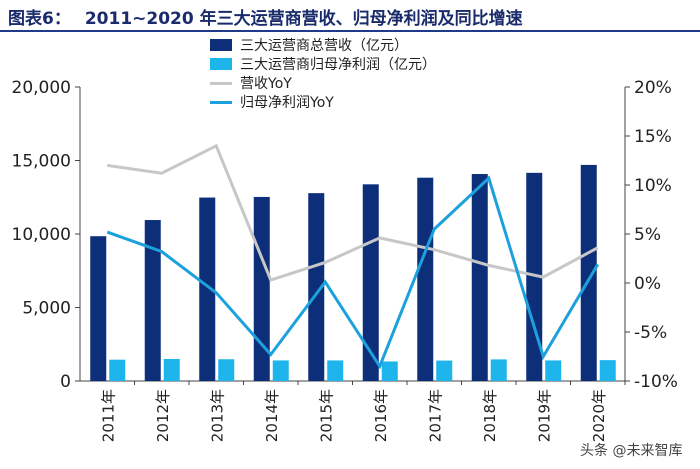  I want to click on legend-swatch-profit-yoy, so click(221, 102).